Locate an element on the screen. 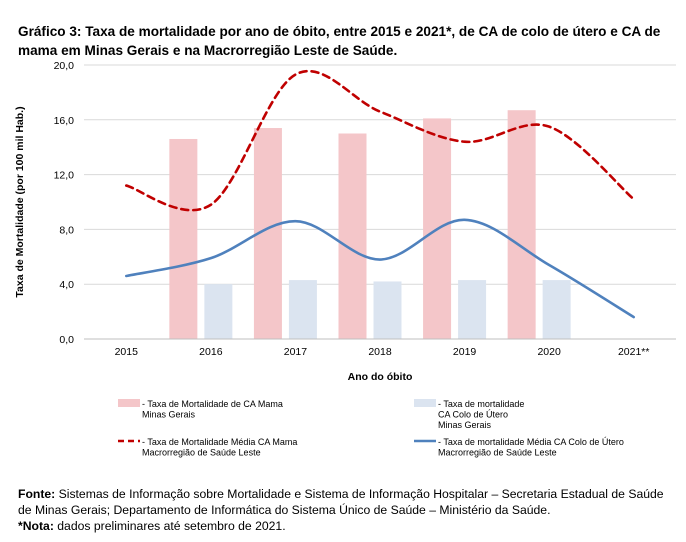  x-tick-label: 2019 is located at coordinates (465, 352).